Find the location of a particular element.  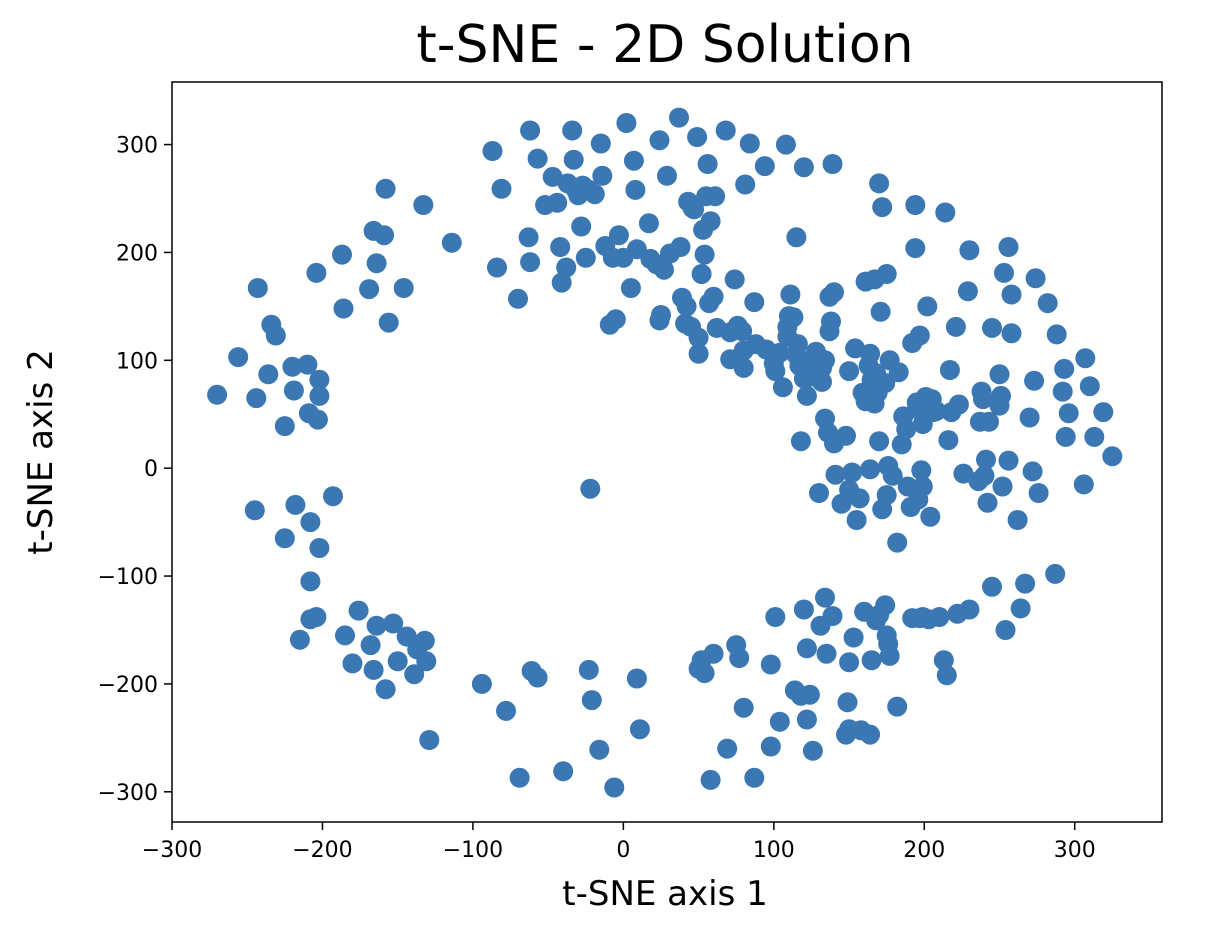

x-axis-ticks: −300 −200 −100 0 100 200 300 is located at coordinates (619, 842).